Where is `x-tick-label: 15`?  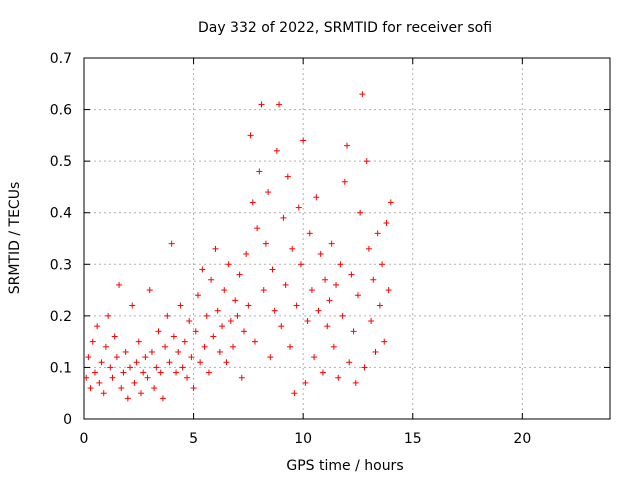 x-tick-label: 15 is located at coordinates (413, 439).